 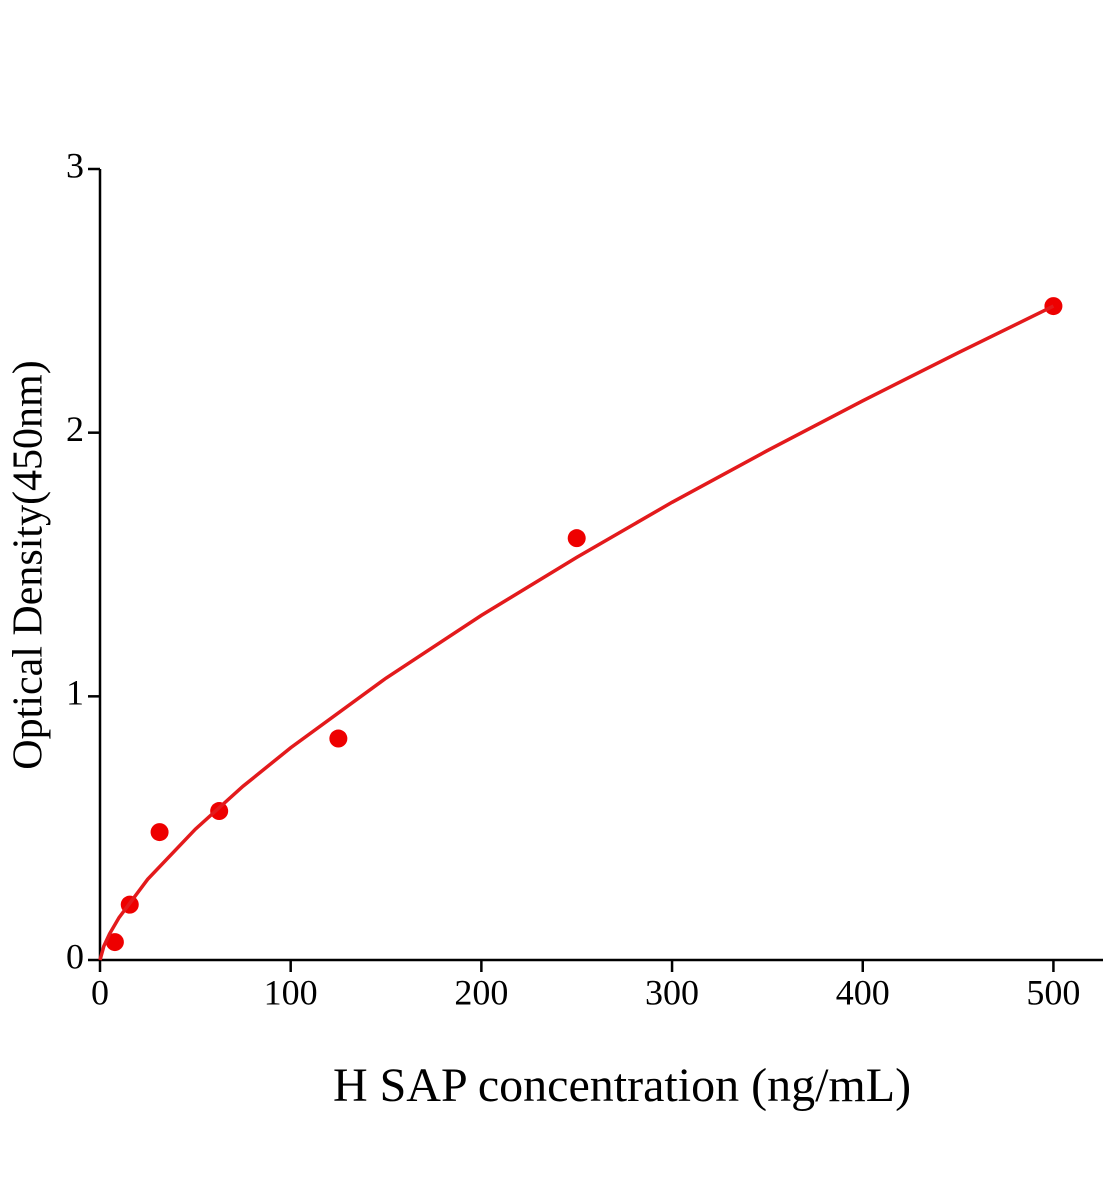 What do you see at coordinates (75, 956) in the screenshot?
I see `y-tick-label: 0` at bounding box center [75, 956].